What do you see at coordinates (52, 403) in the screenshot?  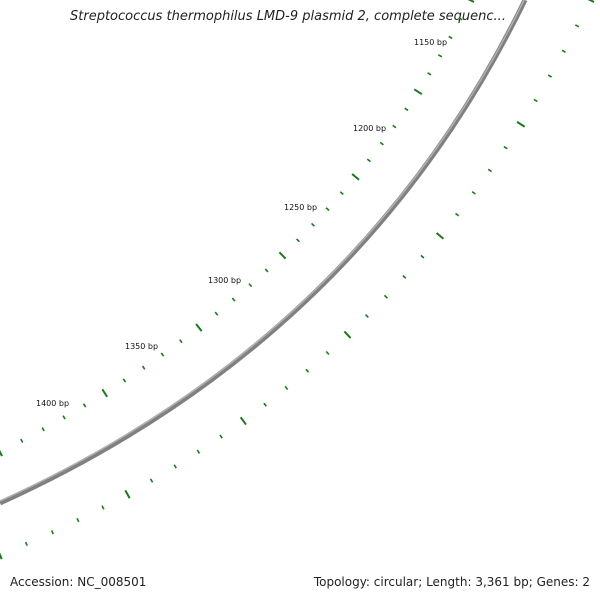 I see `tick-label-1400: 1400 bp` at bounding box center [52, 403].